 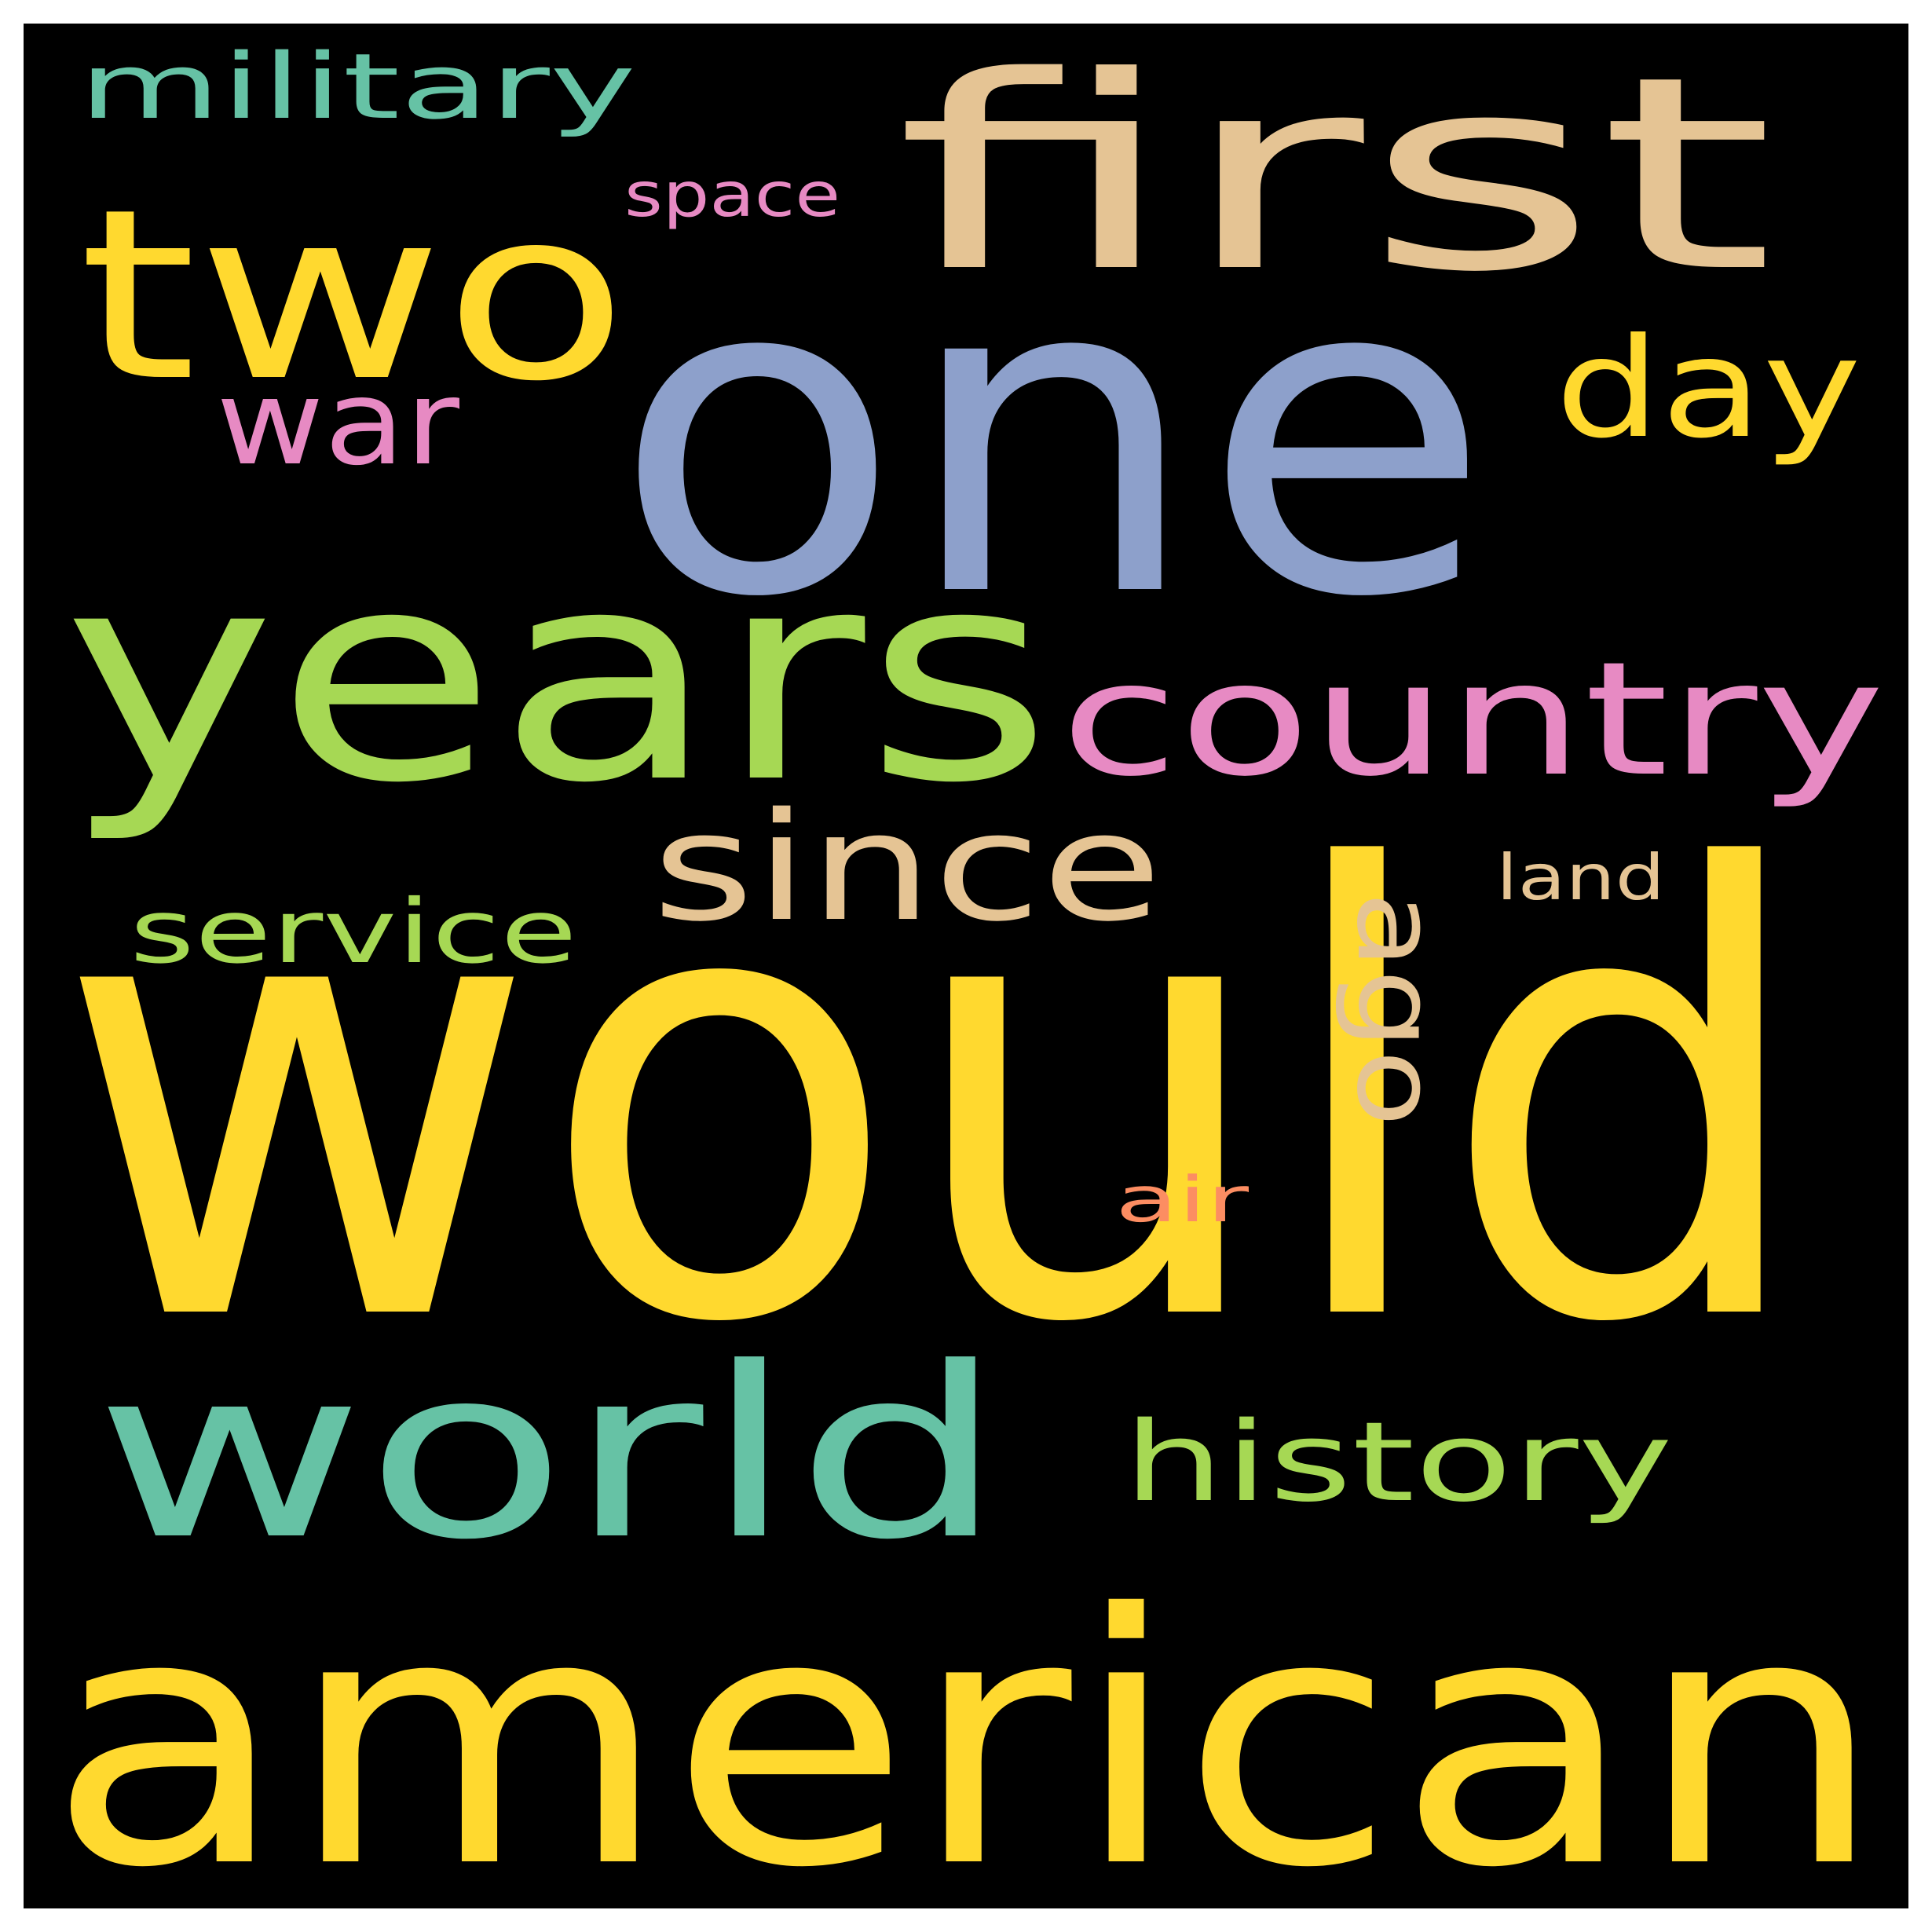 What do you see at coordinates (1473, 719) in the screenshot?
I see `word-country: country` at bounding box center [1473, 719].